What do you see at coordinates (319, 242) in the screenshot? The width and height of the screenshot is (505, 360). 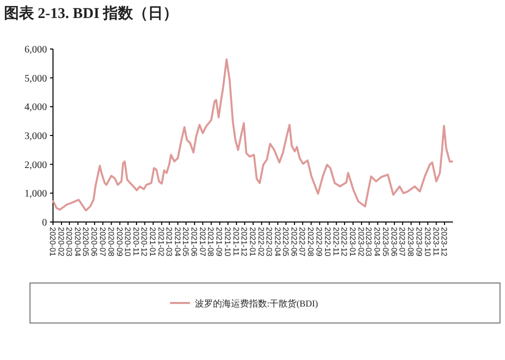 I see `x-tick-label: 2022-09` at bounding box center [319, 242].